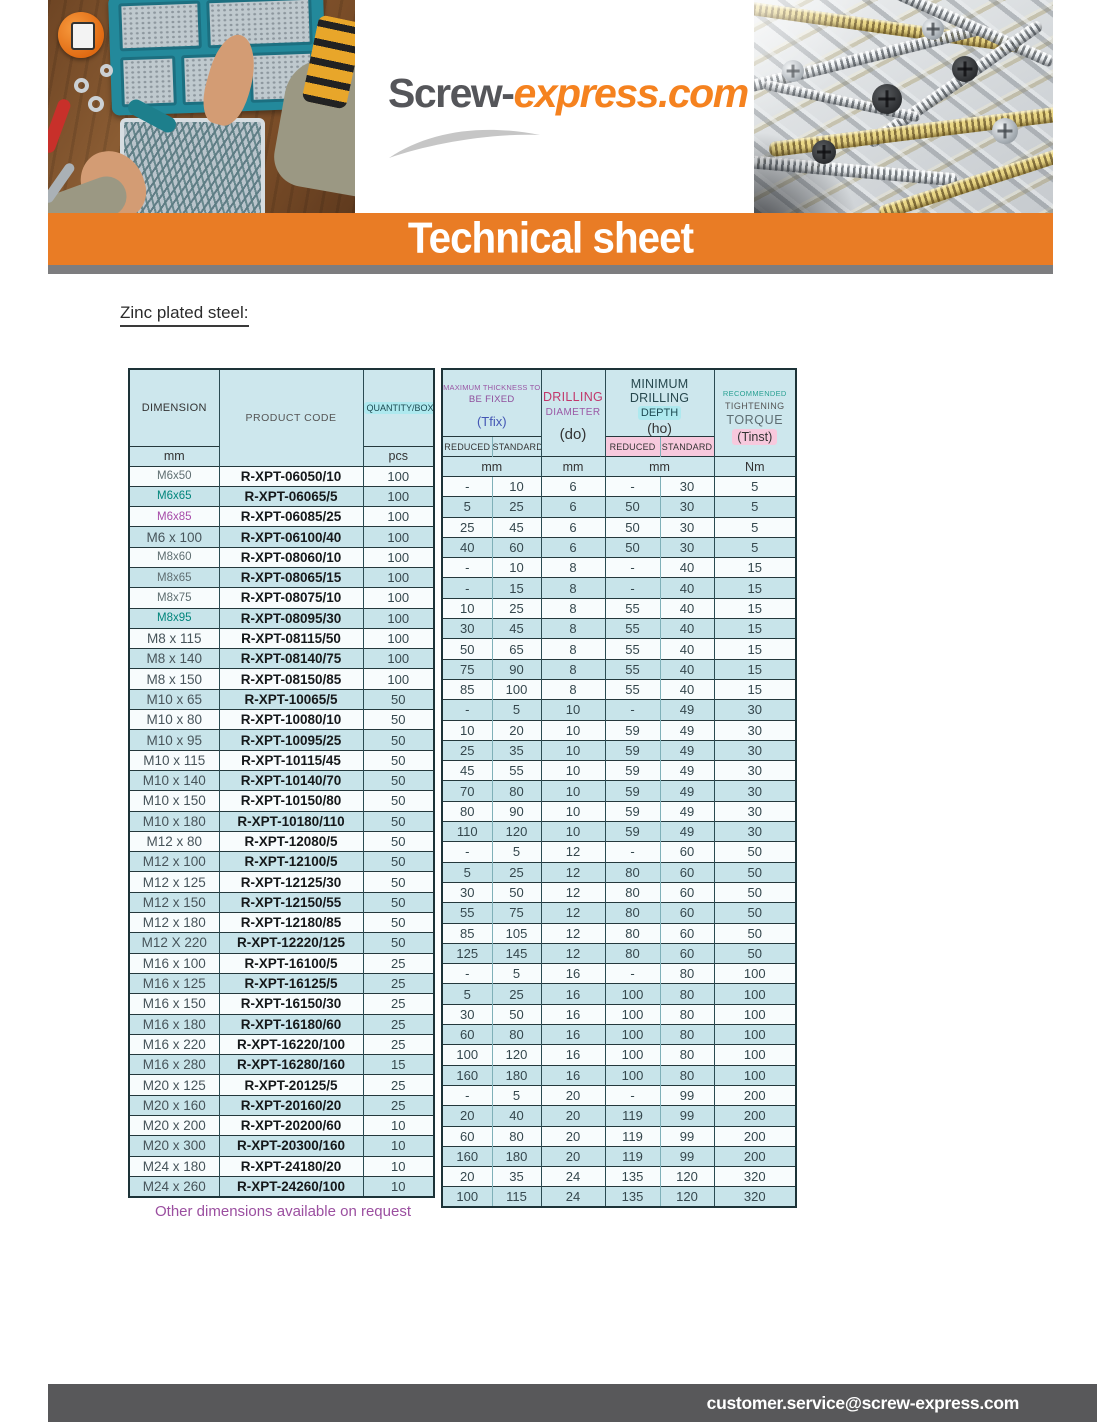  Describe the element at coordinates (516, 446) in the screenshot. I see `subheader-tfix-standard: STANDARD` at that location.